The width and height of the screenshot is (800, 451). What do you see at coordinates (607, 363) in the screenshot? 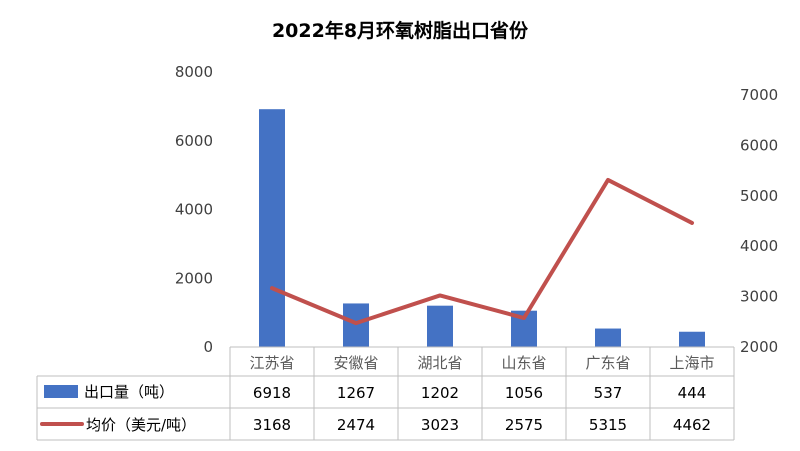
I see `category-label: 广东省` at bounding box center [607, 363].